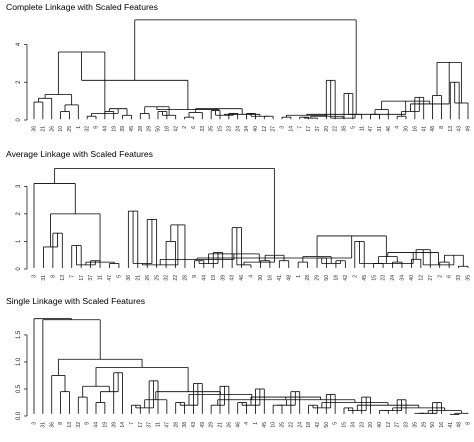  Describe the element at coordinates (70, 129) in the screenshot. I see `leaf-label: 25` at that location.